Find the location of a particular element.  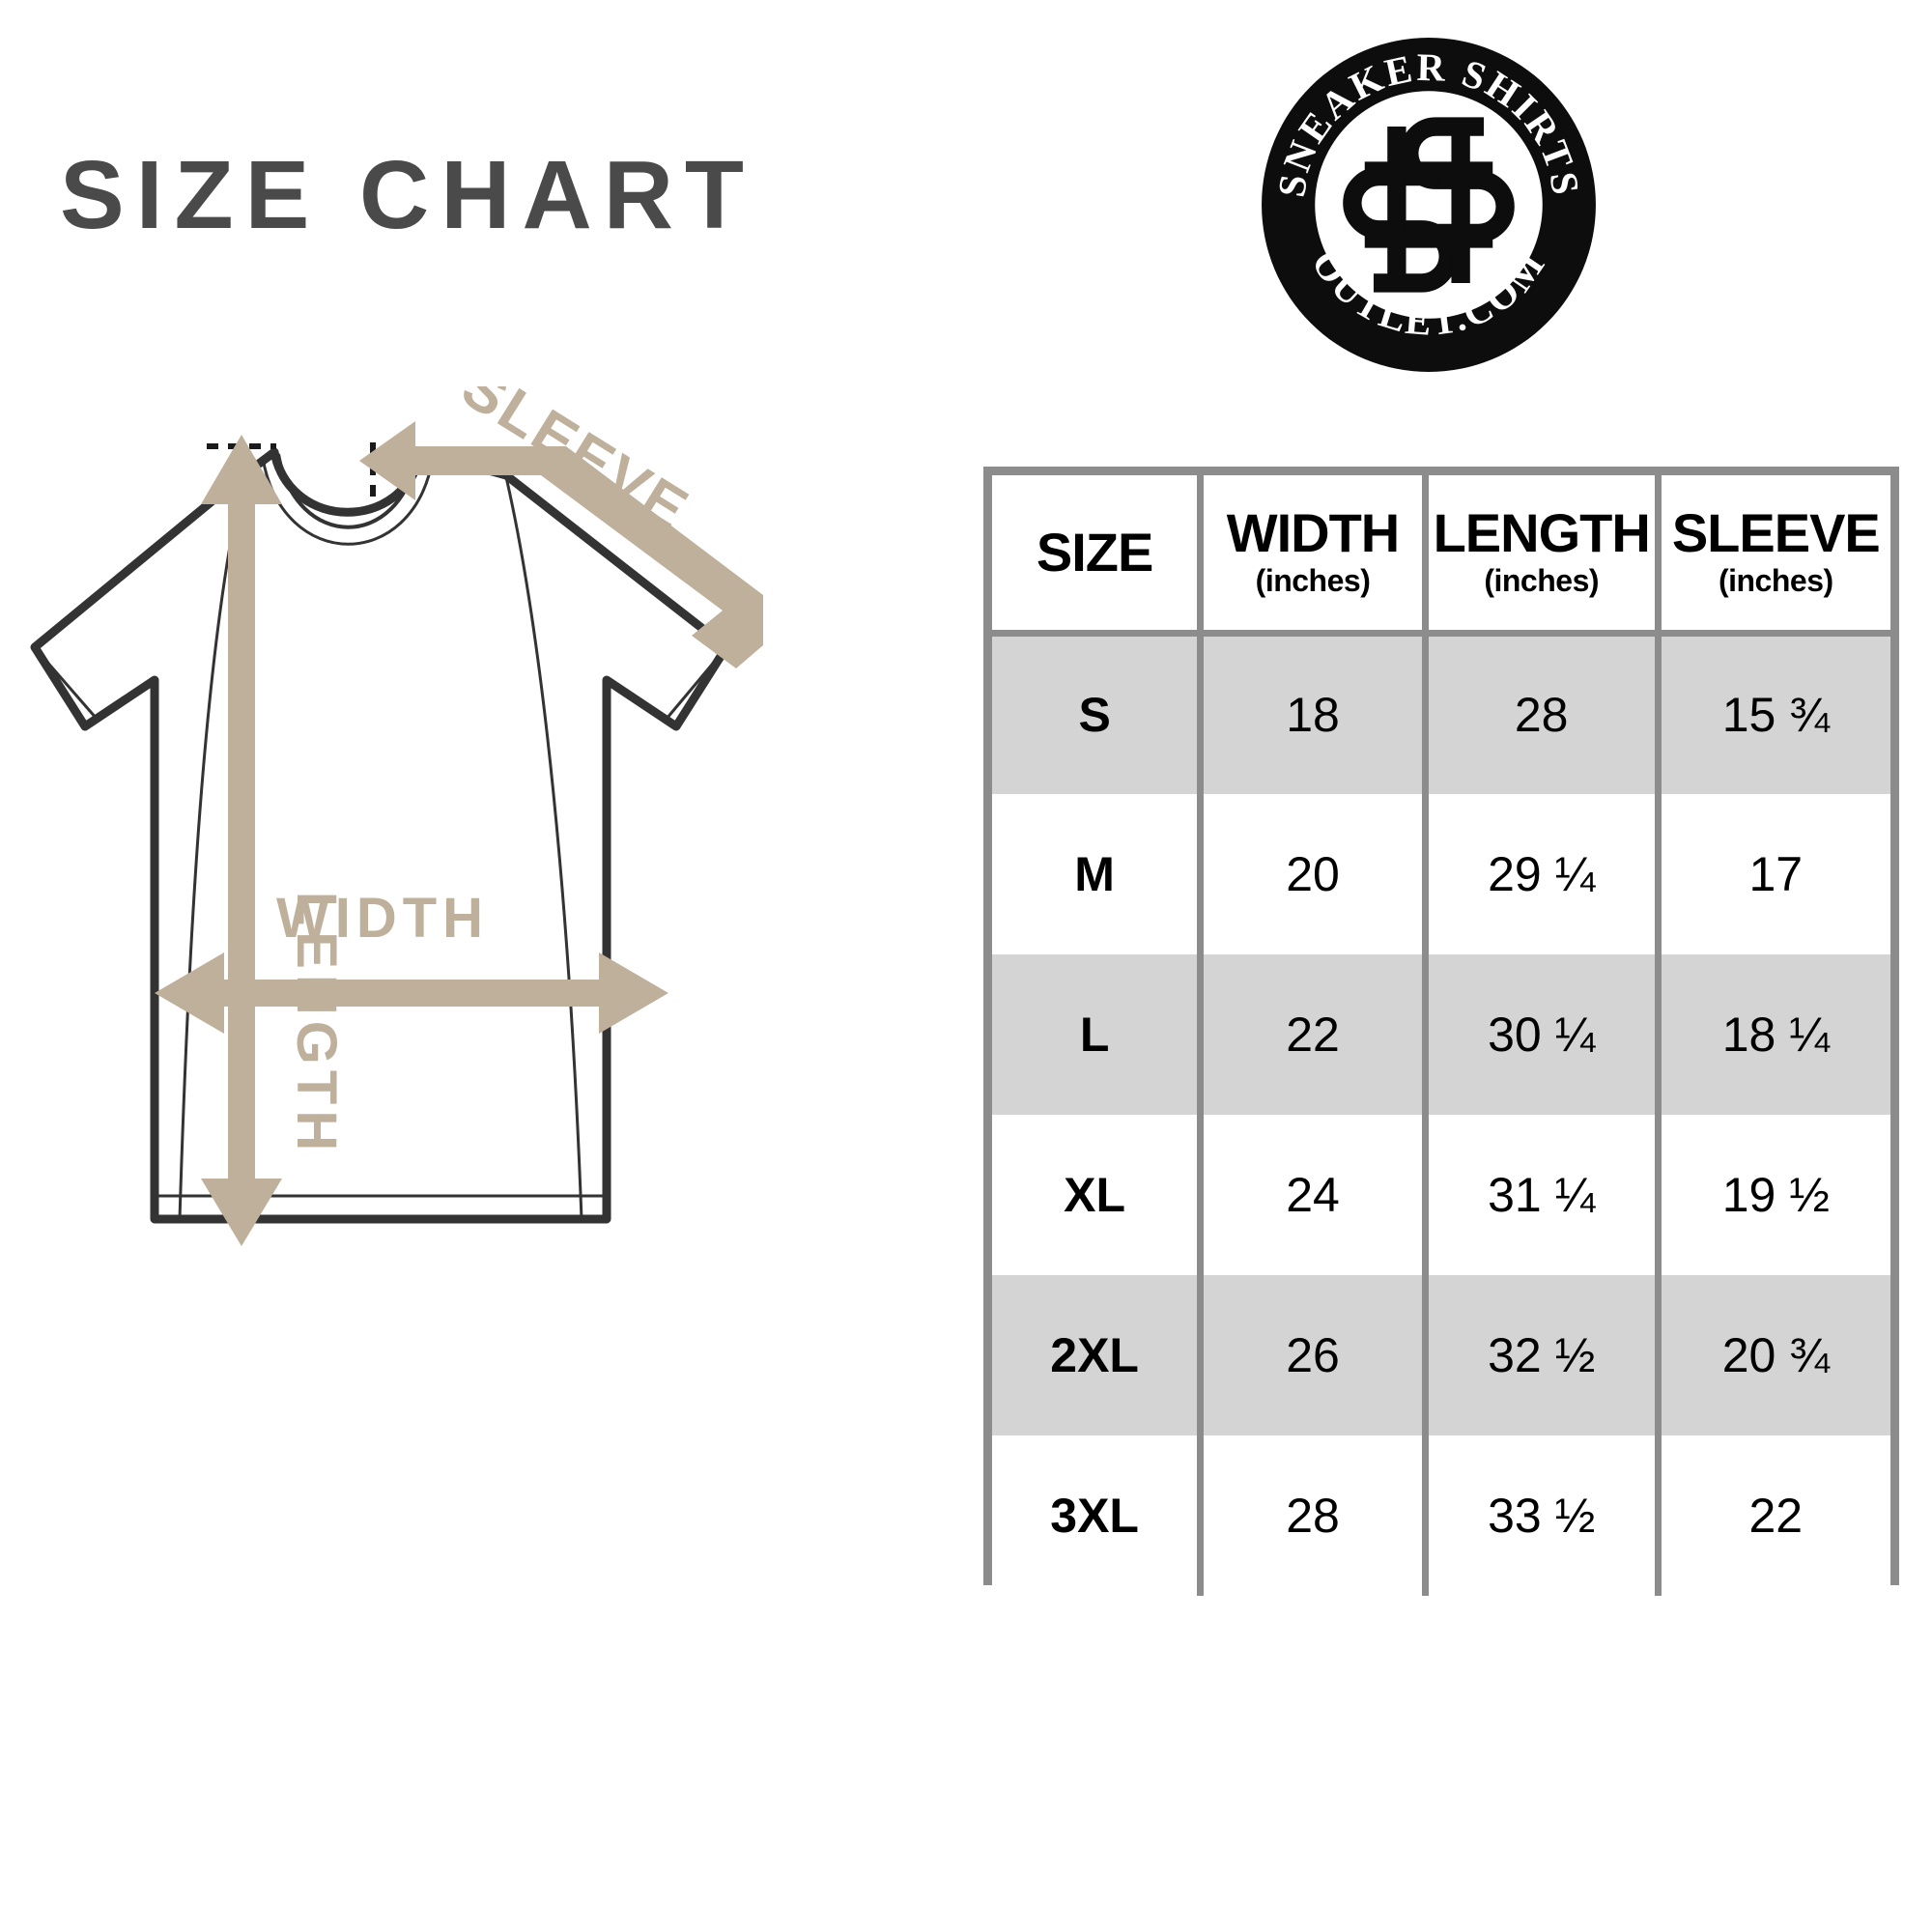

cell-size: S is located at coordinates (1098, 713).